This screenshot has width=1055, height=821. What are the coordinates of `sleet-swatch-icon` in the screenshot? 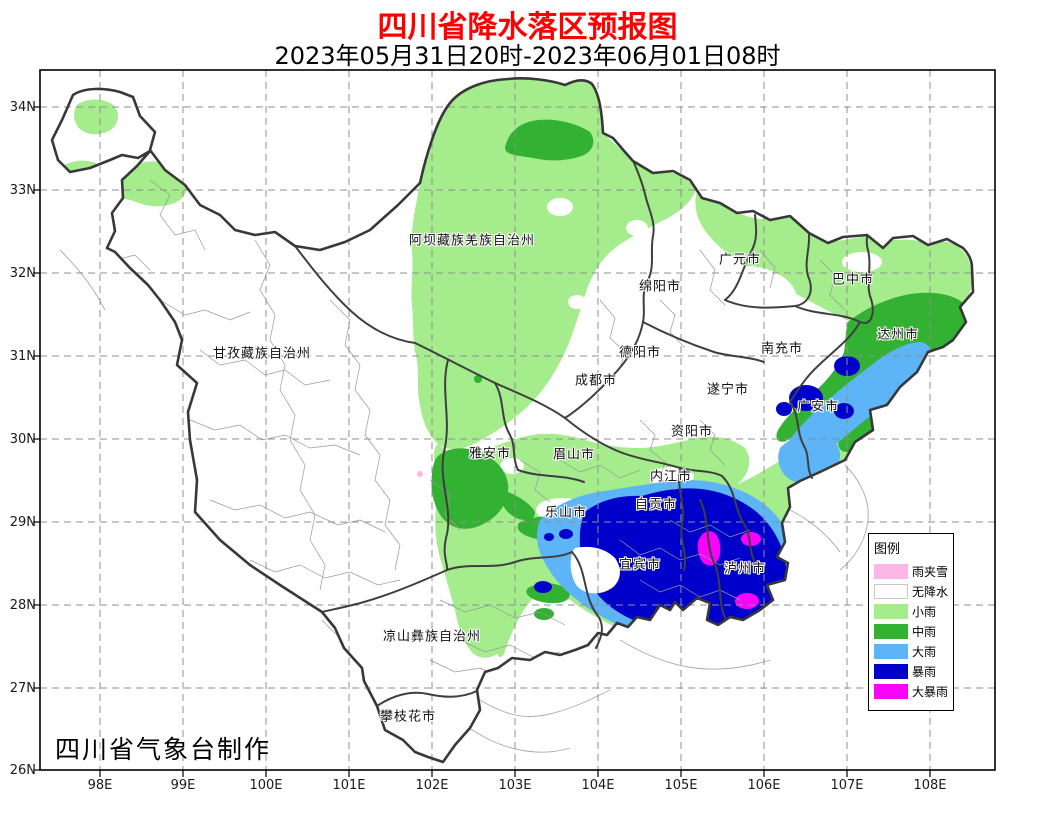 It's located at (891, 571).